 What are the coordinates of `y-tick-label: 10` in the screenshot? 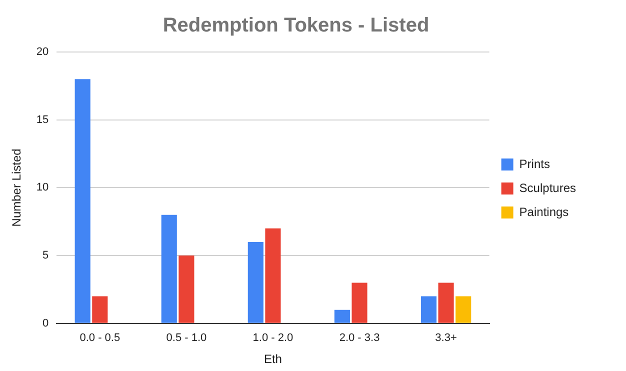 It's located at (42, 188).